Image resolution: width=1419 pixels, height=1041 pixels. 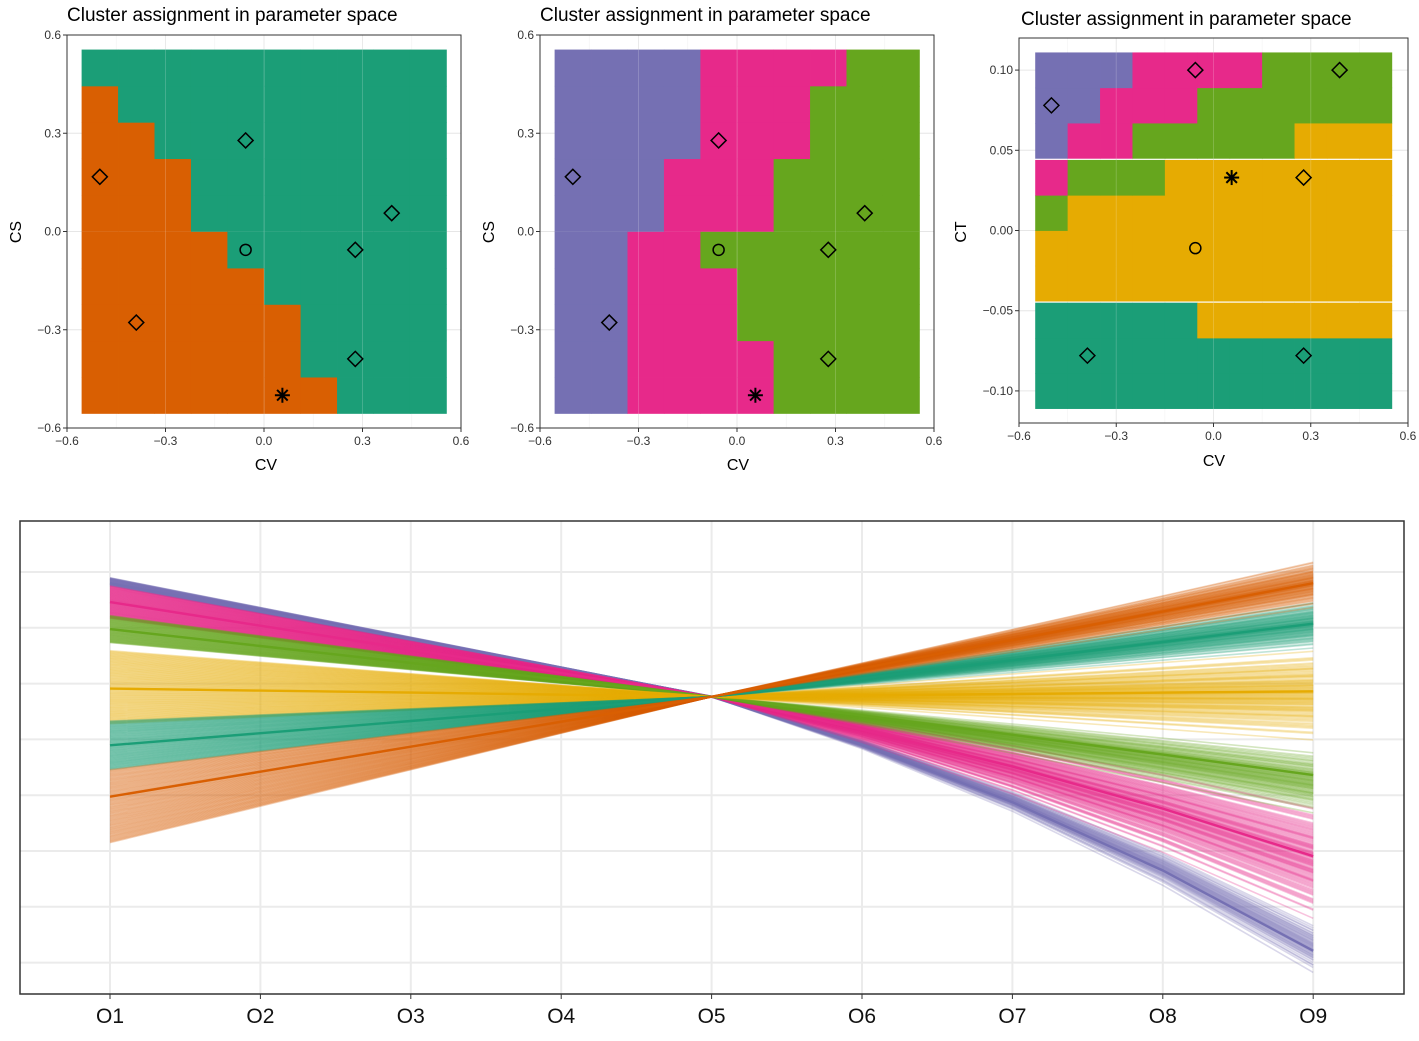 What do you see at coordinates (522, 428) in the screenshot?
I see `y-tick-label: −0.6` at bounding box center [522, 428].